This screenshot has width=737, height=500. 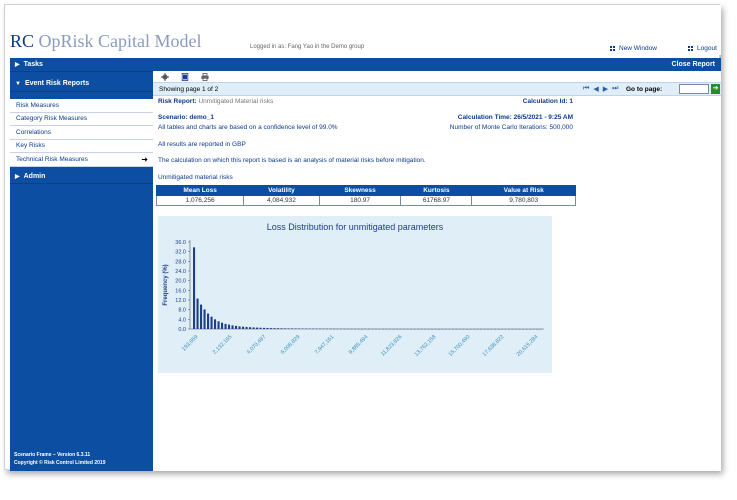 What do you see at coordinates (691, 48) in the screenshot?
I see `logout-icon` at bounding box center [691, 48].